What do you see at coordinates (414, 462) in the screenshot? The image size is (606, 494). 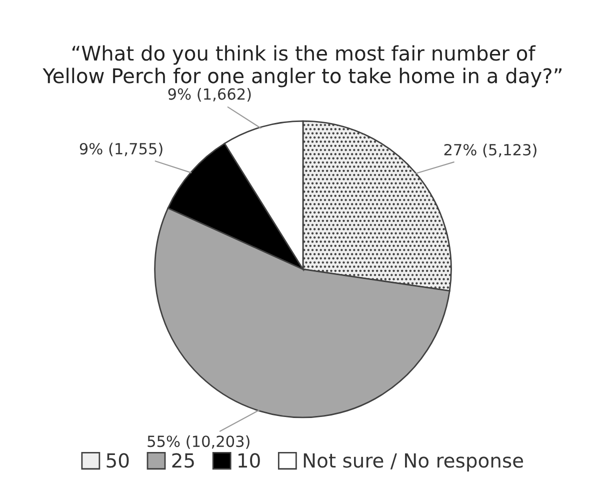 I see `legend-label: Not sure / No response` at bounding box center [414, 462].